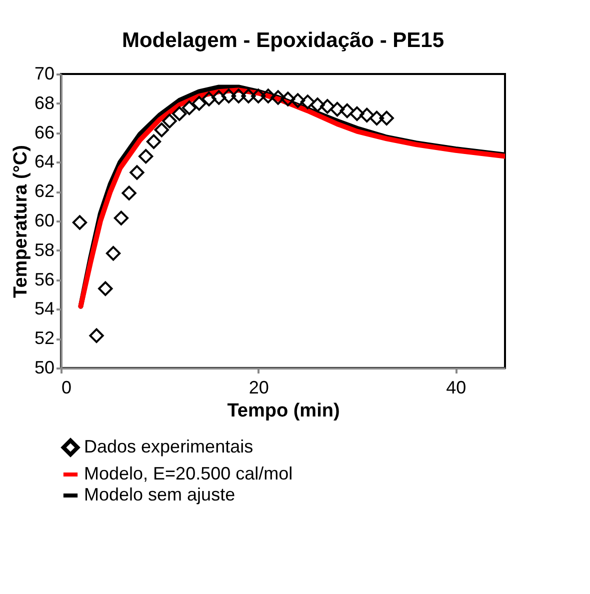  What do you see at coordinates (169, 446) in the screenshot?
I see `legend-label: Dados experimentais` at bounding box center [169, 446].